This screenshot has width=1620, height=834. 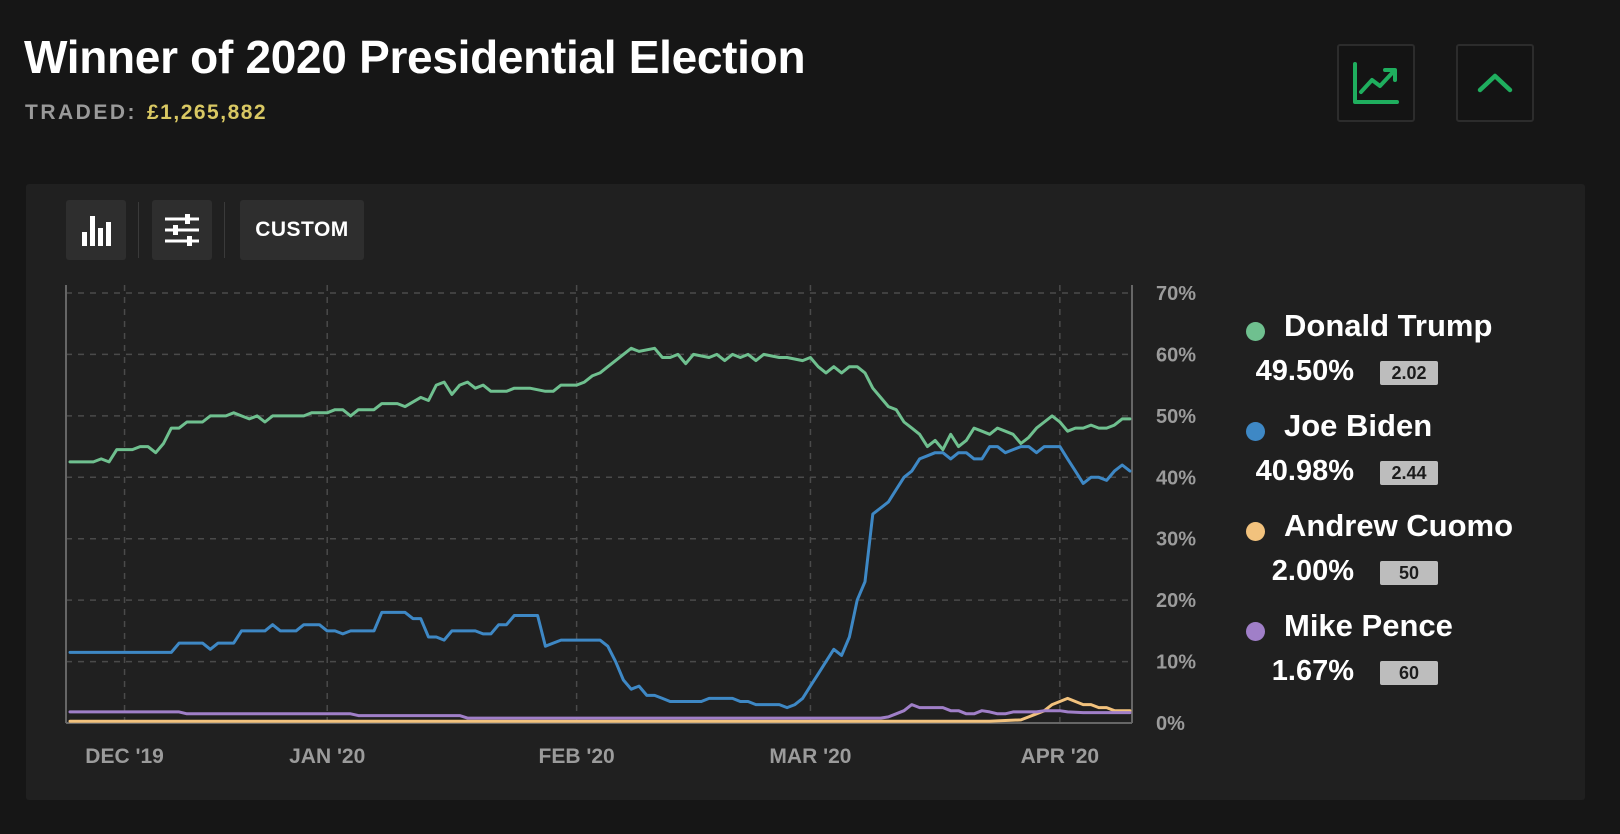 I want to click on runner-name: Donald Trump, so click(x=1388, y=325).